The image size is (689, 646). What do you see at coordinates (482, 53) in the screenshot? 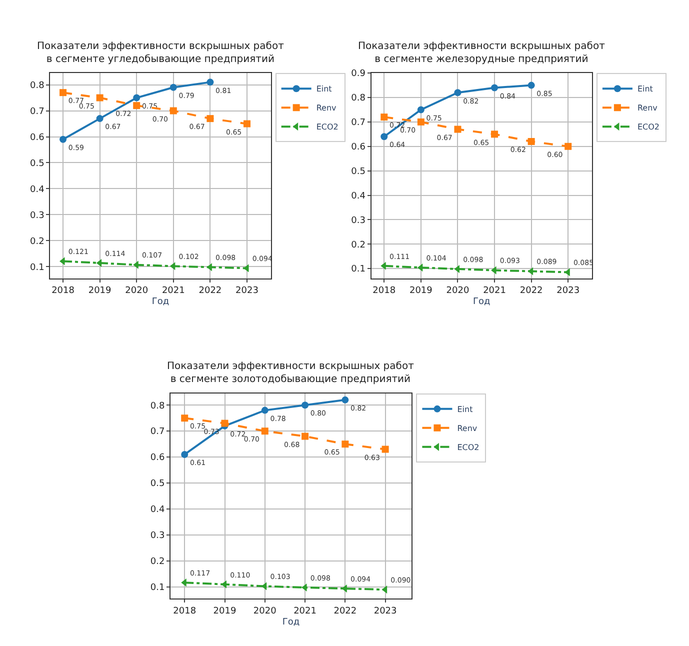
I see `chart-title: Показатели эффективности вскрышных работ в сегменте железорудные предприятий` at bounding box center [482, 53].